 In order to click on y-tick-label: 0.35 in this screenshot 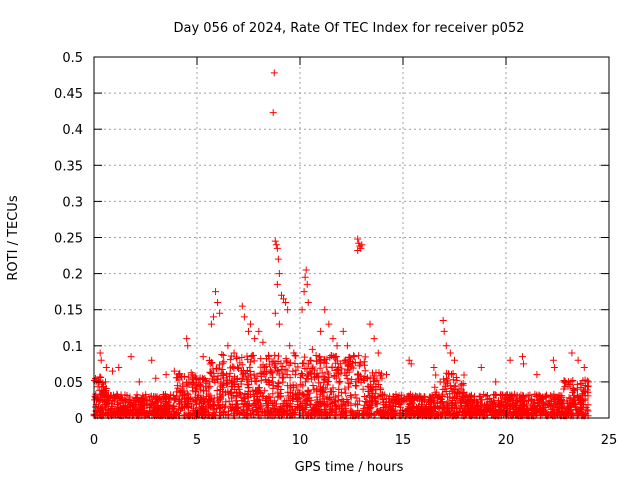, I will do `click(68, 166)`.